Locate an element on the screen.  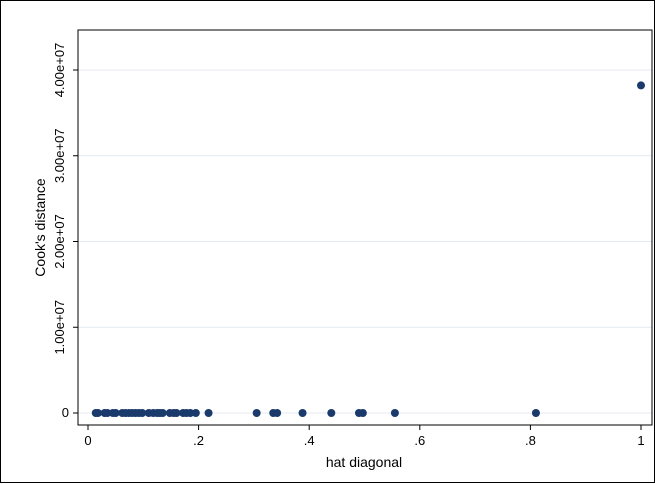
x-tick-label: .2 is located at coordinates (198, 440).